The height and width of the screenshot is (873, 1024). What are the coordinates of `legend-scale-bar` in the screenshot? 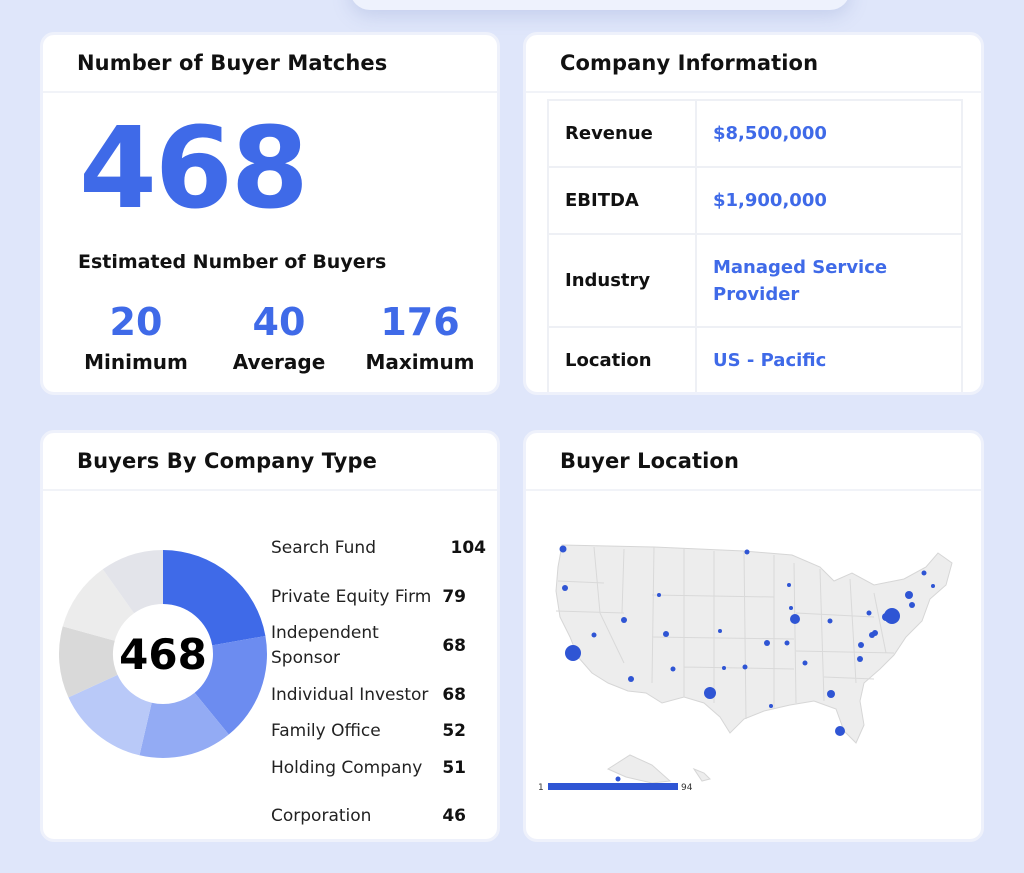 It's located at (613, 786).